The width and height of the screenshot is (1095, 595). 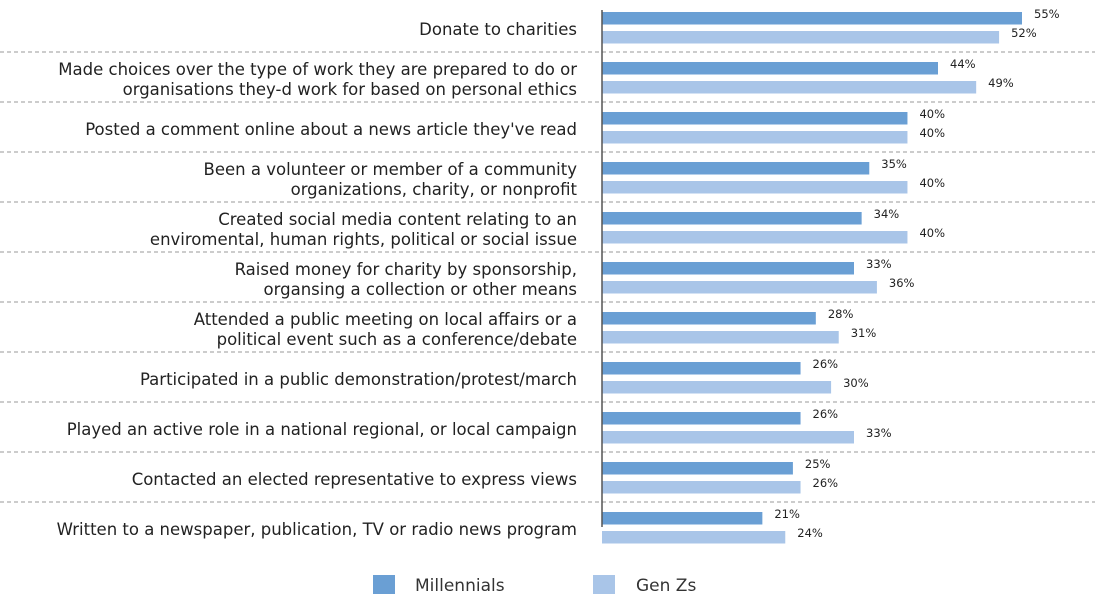 What do you see at coordinates (963, 64) in the screenshot?
I see `value-label: 44%` at bounding box center [963, 64].